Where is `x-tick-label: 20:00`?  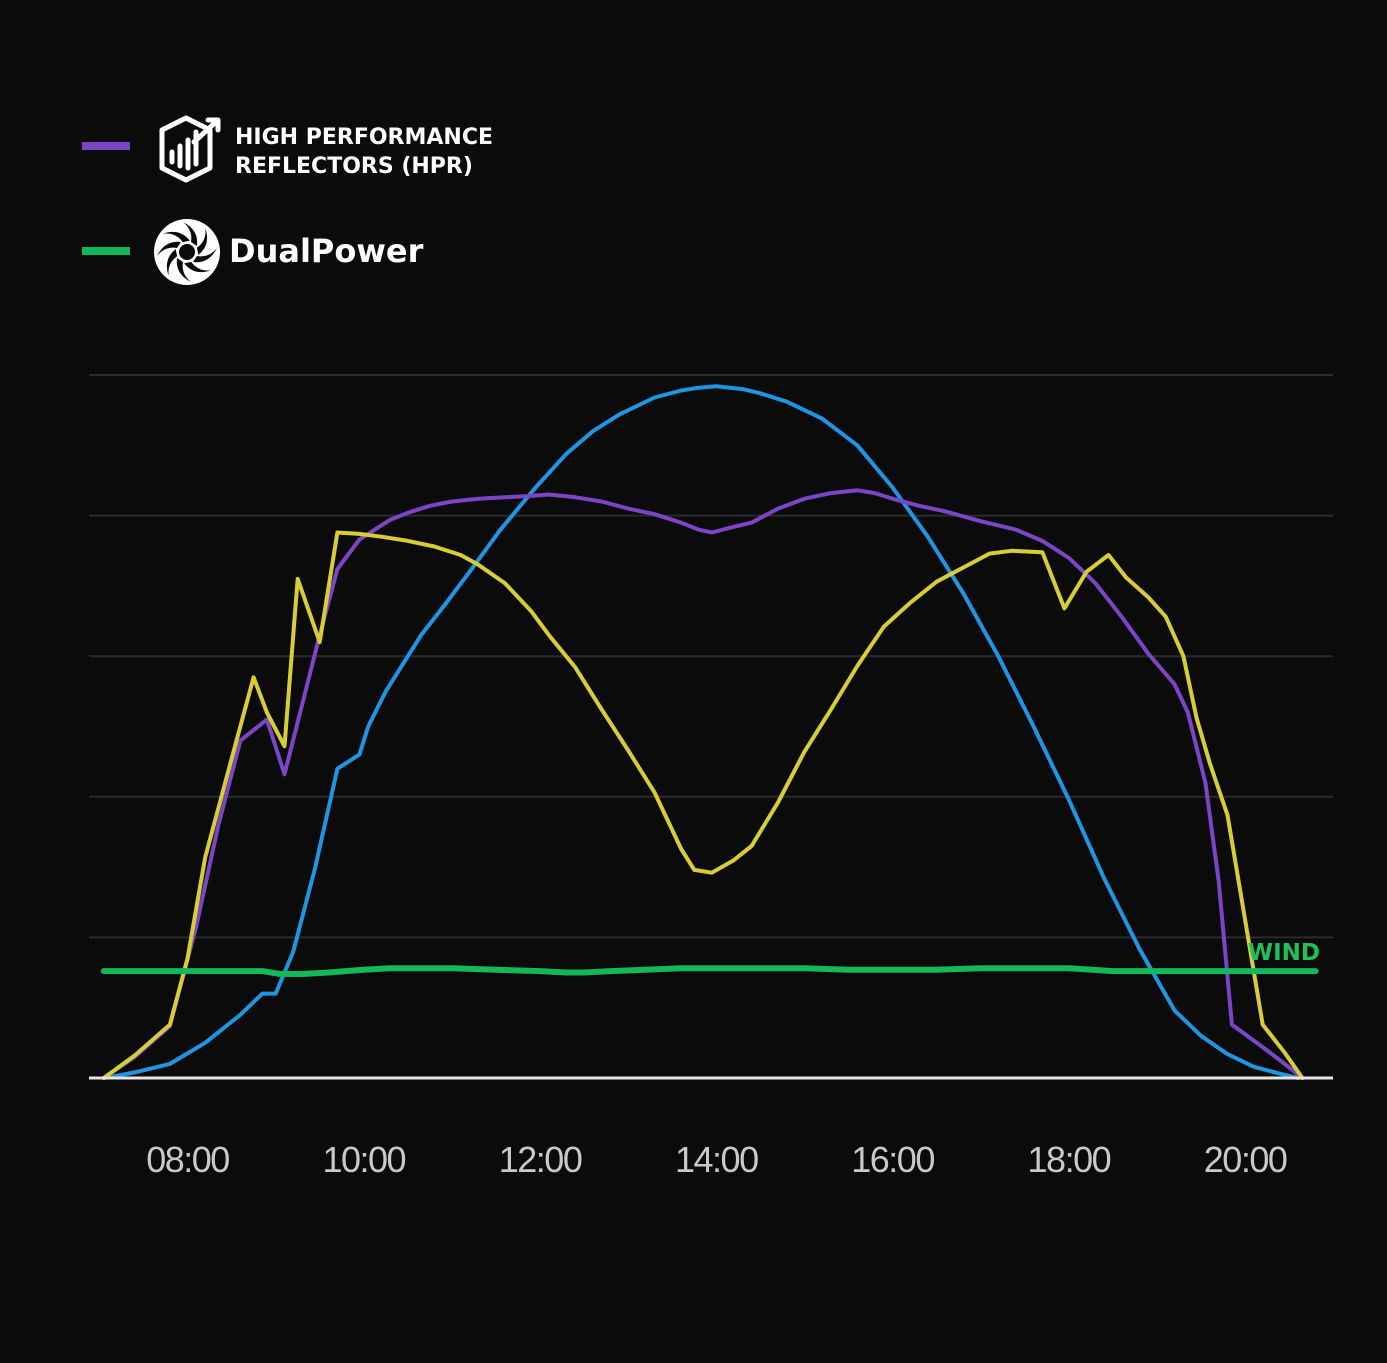 x-tick-label: 20:00 is located at coordinates (1245, 1159).